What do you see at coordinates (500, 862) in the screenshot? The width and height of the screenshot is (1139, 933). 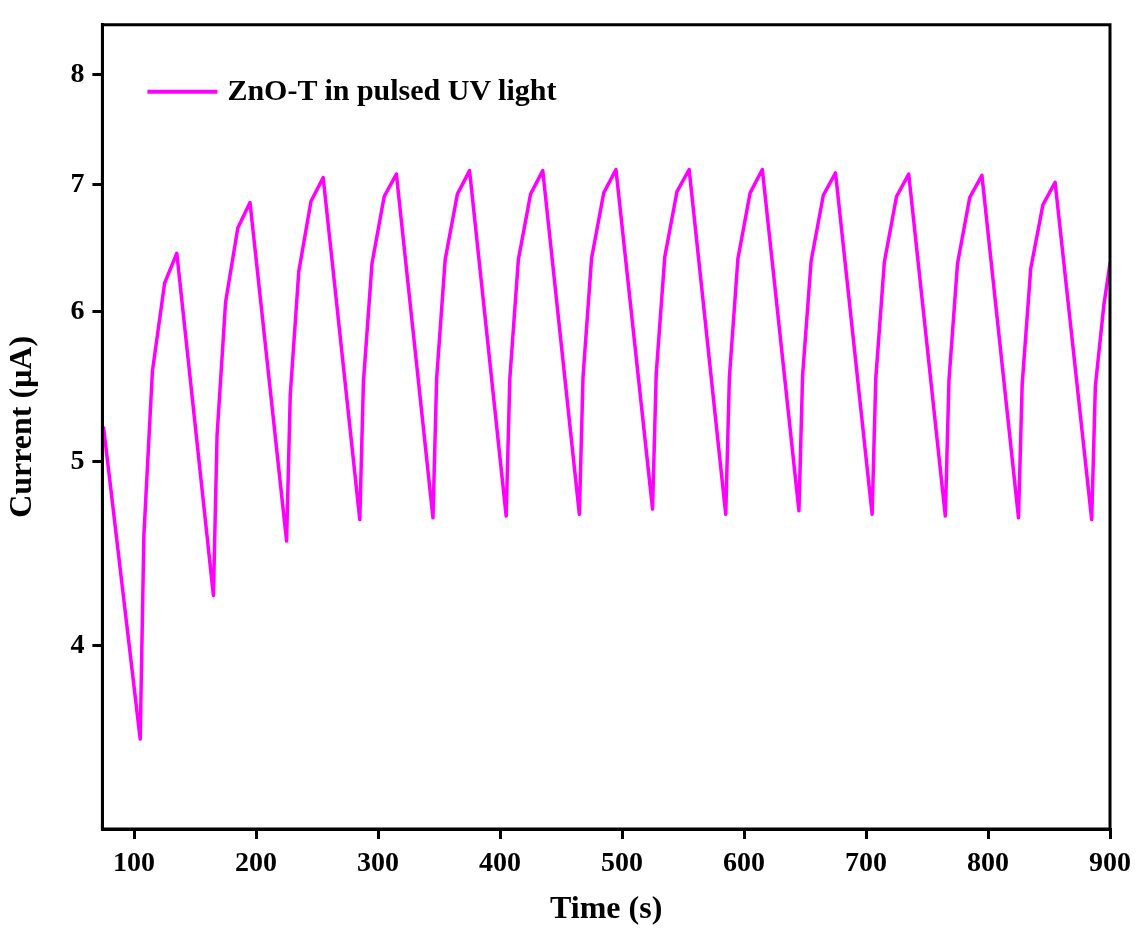 I see `x-tick-label: 400` at bounding box center [500, 862].